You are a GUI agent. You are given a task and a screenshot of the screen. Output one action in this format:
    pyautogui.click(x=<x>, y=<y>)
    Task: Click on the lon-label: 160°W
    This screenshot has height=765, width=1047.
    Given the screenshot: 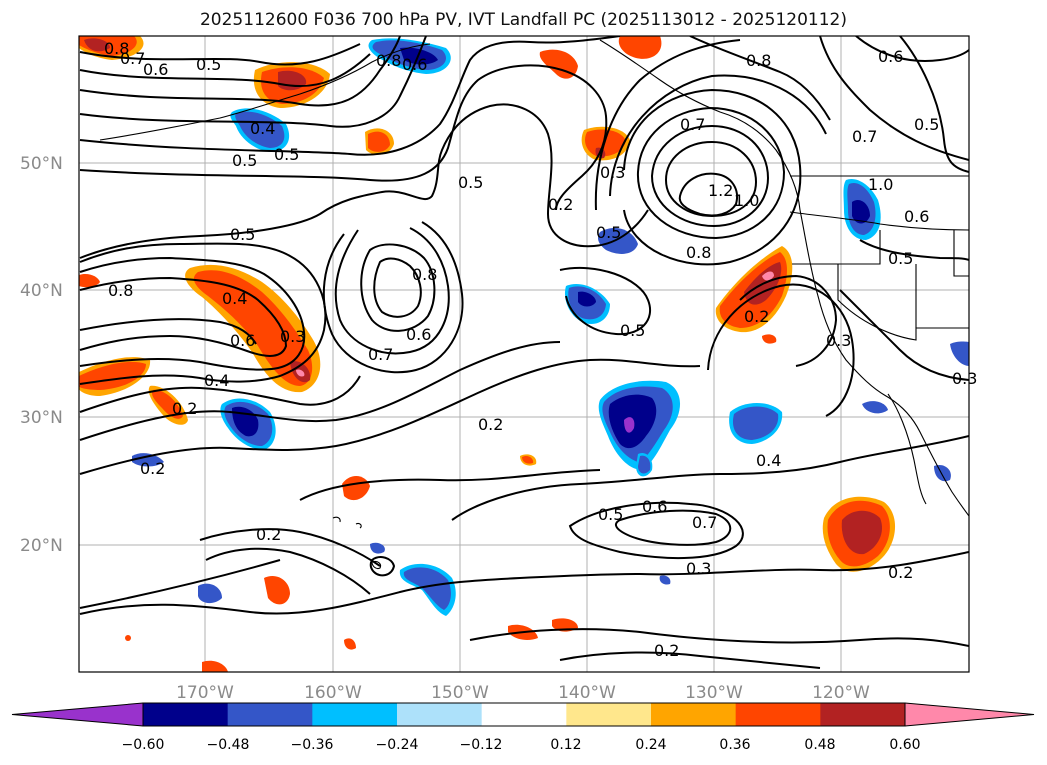 What is the action you would take?
    pyautogui.click(x=333, y=693)
    